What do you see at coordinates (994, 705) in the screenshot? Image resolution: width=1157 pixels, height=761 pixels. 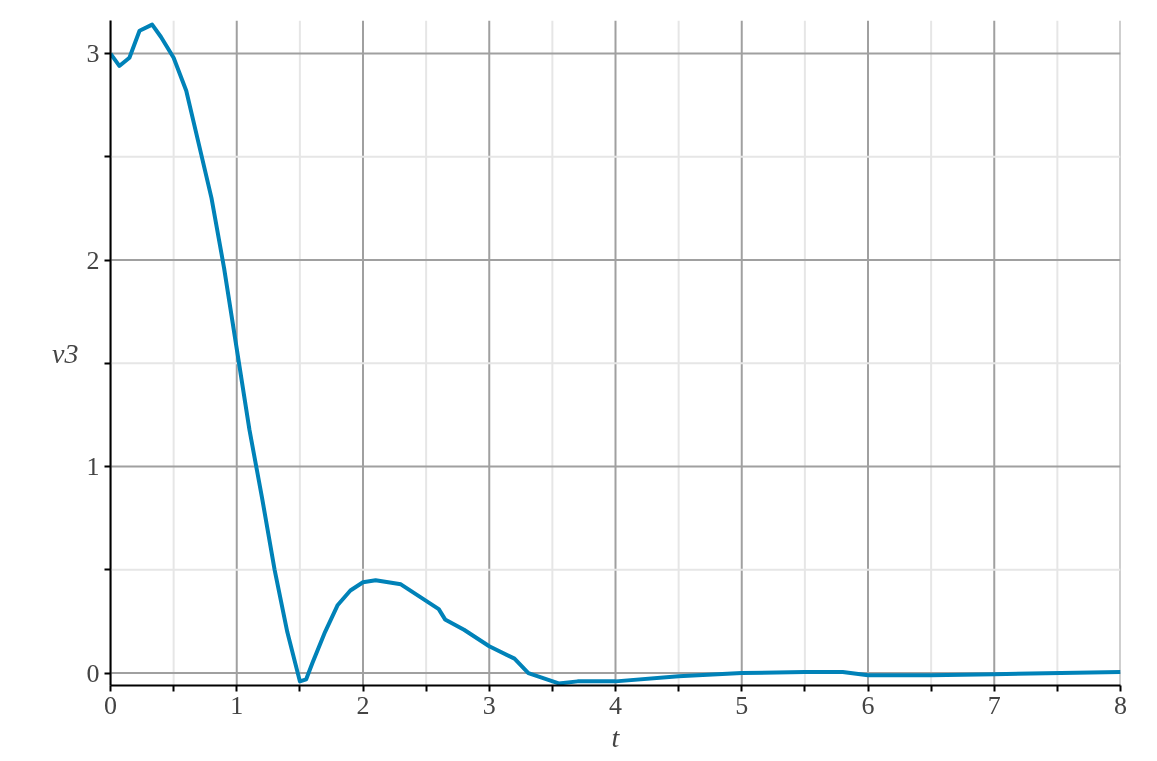 I see `x-tick-label: 7` at bounding box center [994, 705].